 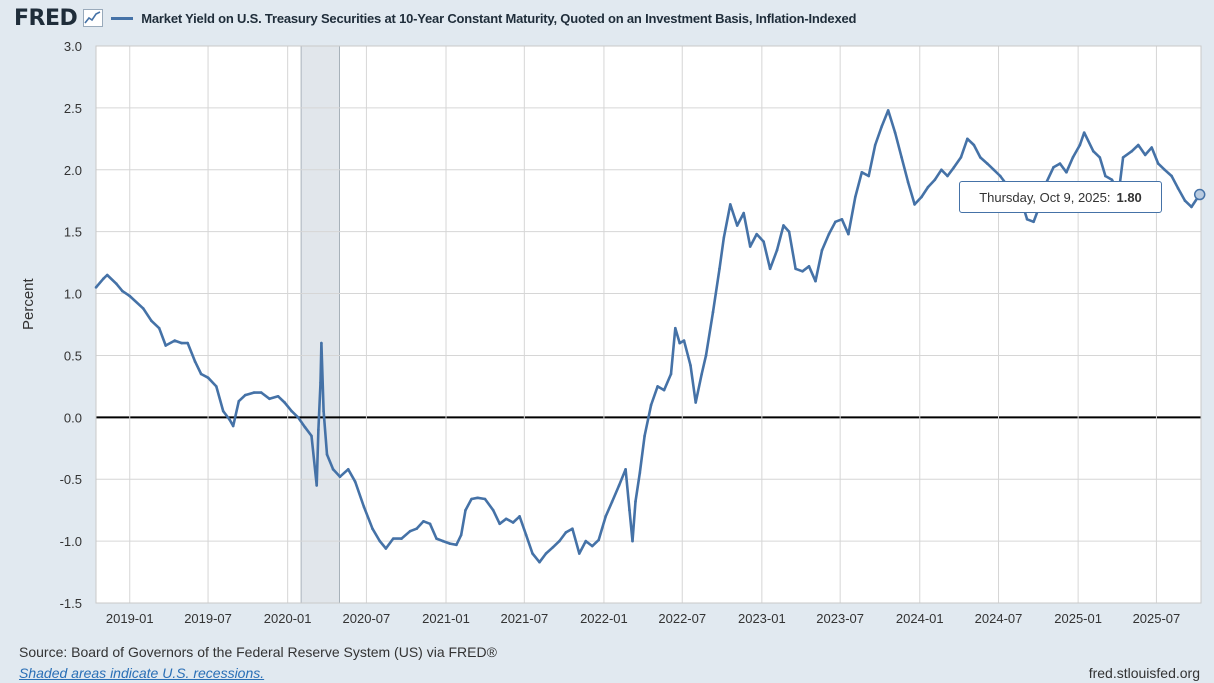 I want to click on x-tick-label: 2023-07, so click(x=840, y=618).